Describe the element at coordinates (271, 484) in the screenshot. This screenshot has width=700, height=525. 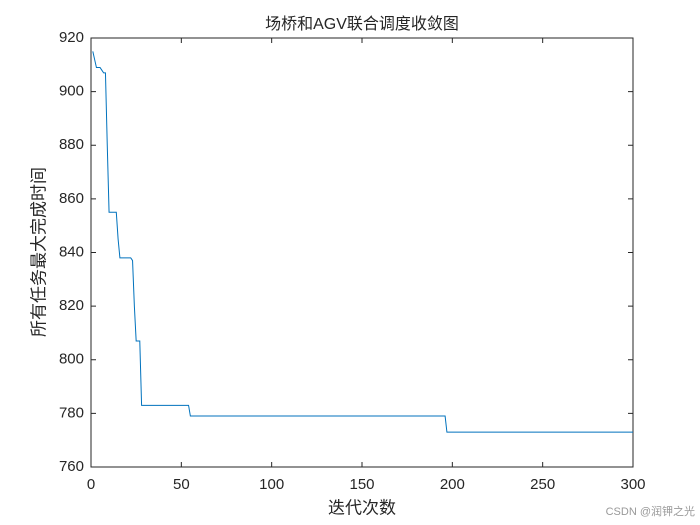
I see `x-tick-label: 100` at that location.